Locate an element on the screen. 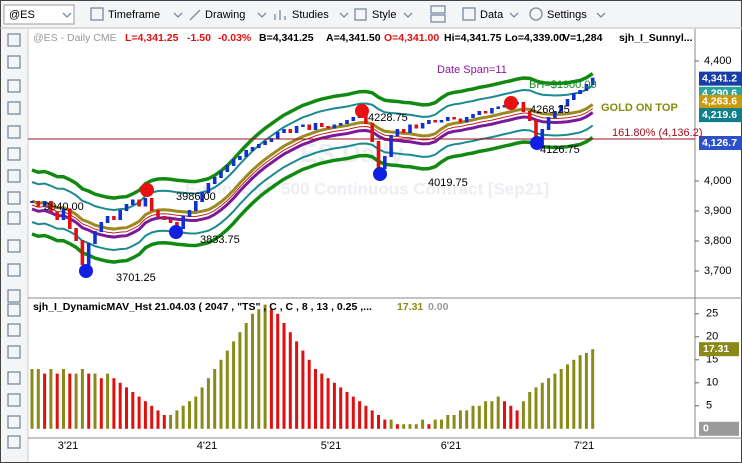 The height and width of the screenshot is (463, 742). data-icon is located at coordinates (469, 14).